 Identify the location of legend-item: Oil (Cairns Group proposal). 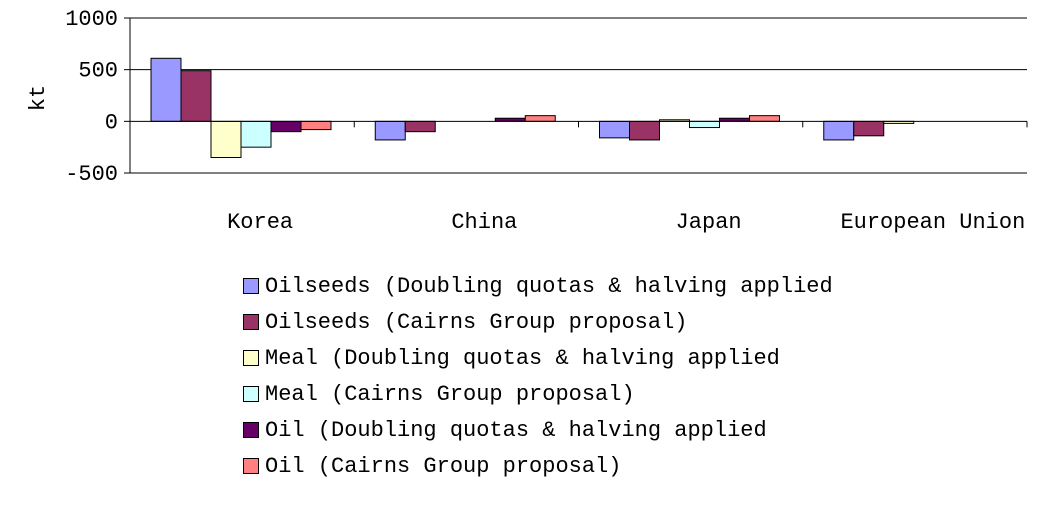
(583, 466).